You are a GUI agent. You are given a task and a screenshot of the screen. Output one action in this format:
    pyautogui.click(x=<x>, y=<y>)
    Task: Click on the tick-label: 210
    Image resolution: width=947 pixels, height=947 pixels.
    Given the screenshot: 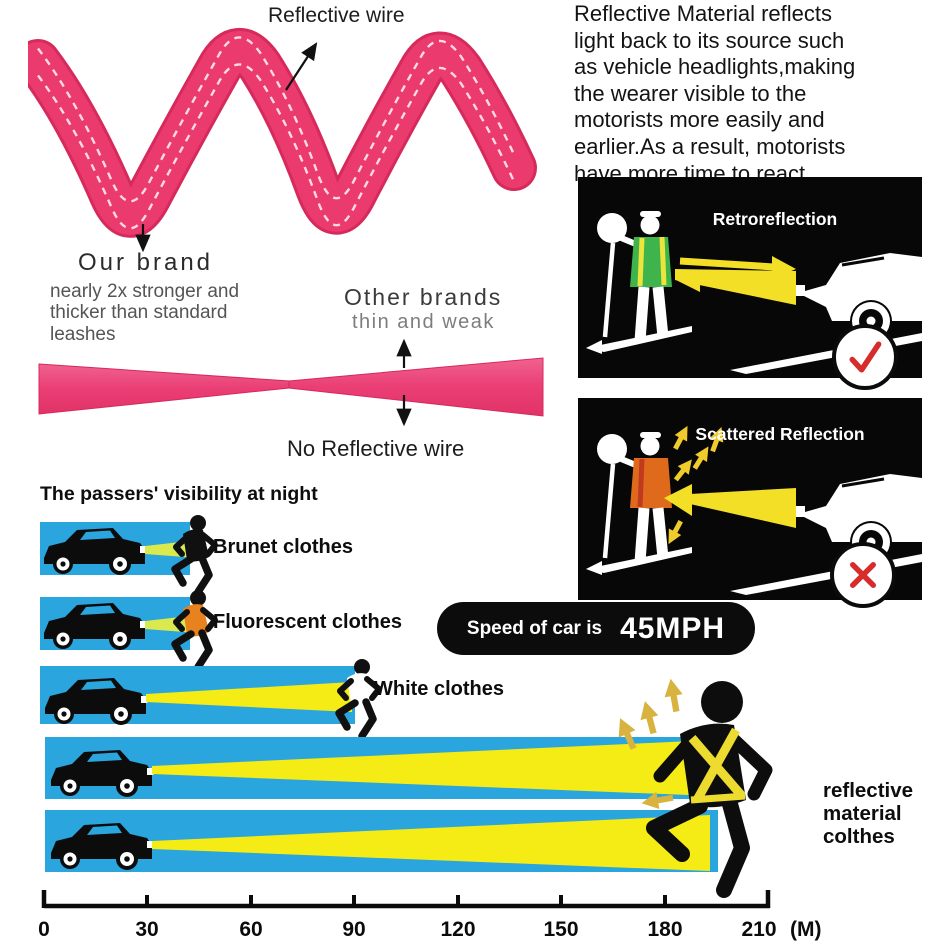 What is the action you would take?
    pyautogui.click(x=758, y=929)
    